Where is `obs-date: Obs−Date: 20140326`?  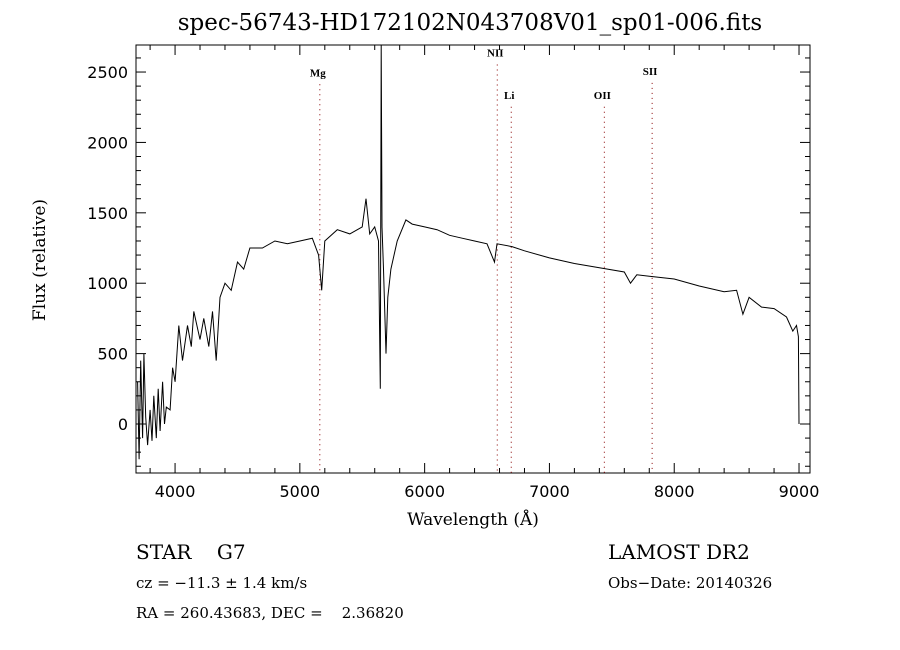
obs-date: Obs−Date: 20140326 is located at coordinates (690, 583).